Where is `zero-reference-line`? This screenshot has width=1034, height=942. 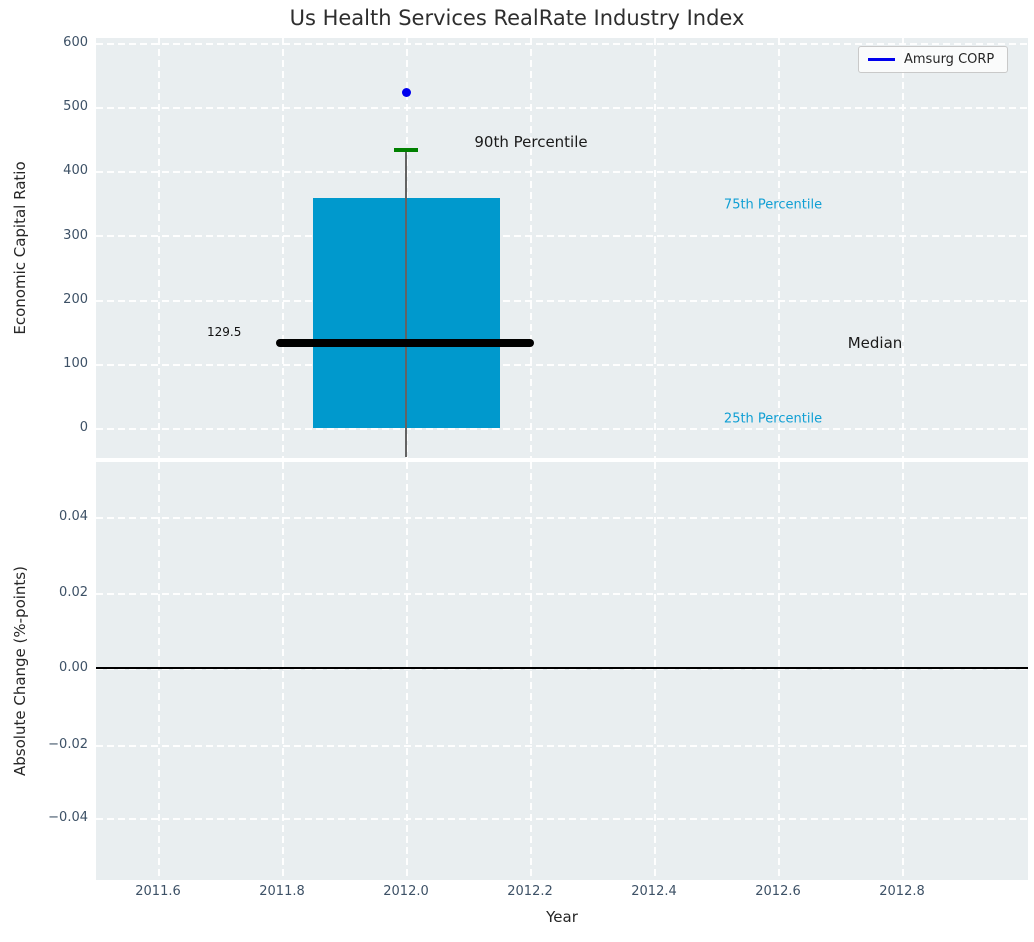
zero-reference-line is located at coordinates (562, 668).